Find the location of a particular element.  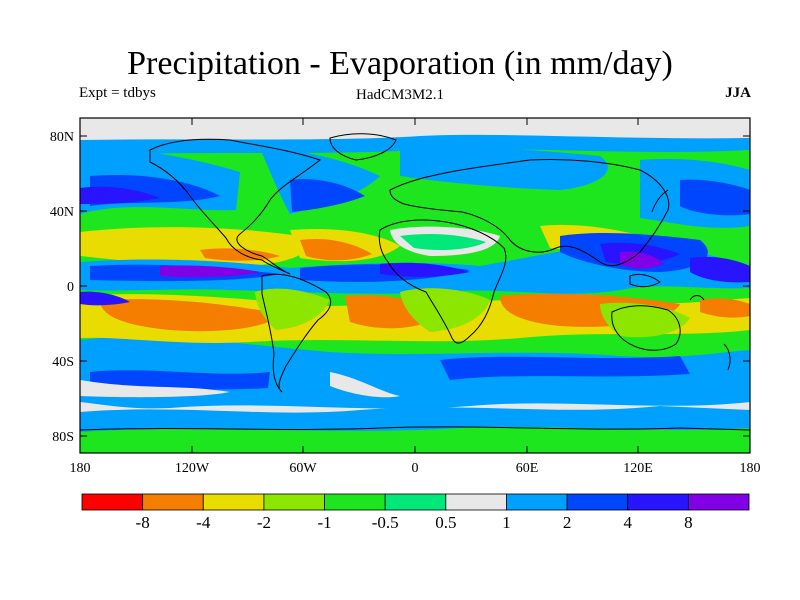

colorbar-label: 0.5 is located at coordinates (445, 522).